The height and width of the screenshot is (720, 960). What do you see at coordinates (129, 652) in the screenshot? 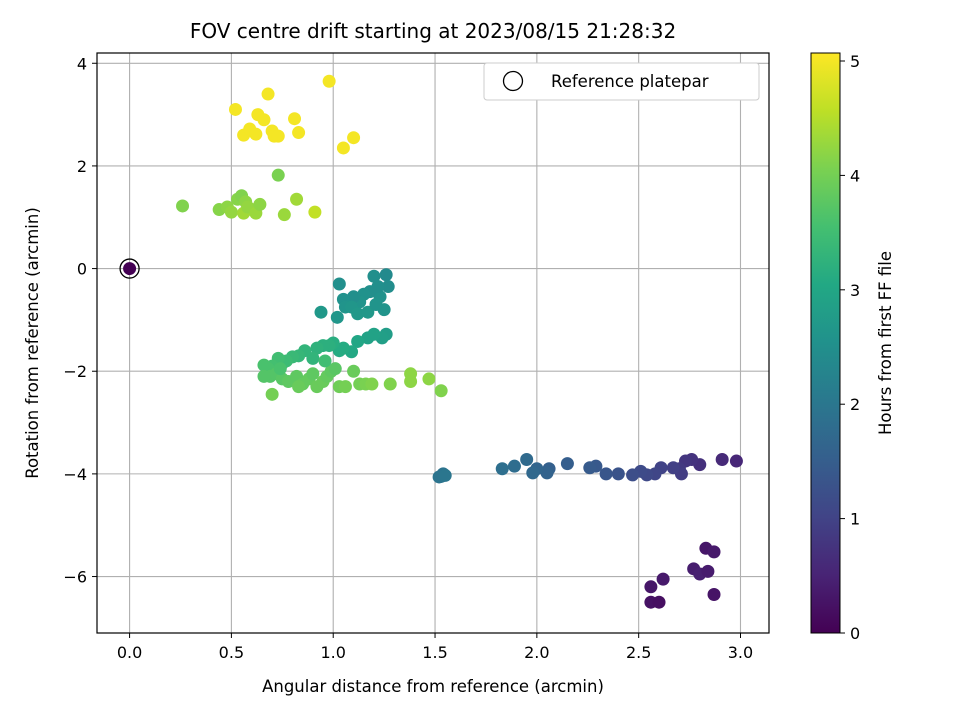
I see `x-tick-label: 0.0` at bounding box center [129, 652].